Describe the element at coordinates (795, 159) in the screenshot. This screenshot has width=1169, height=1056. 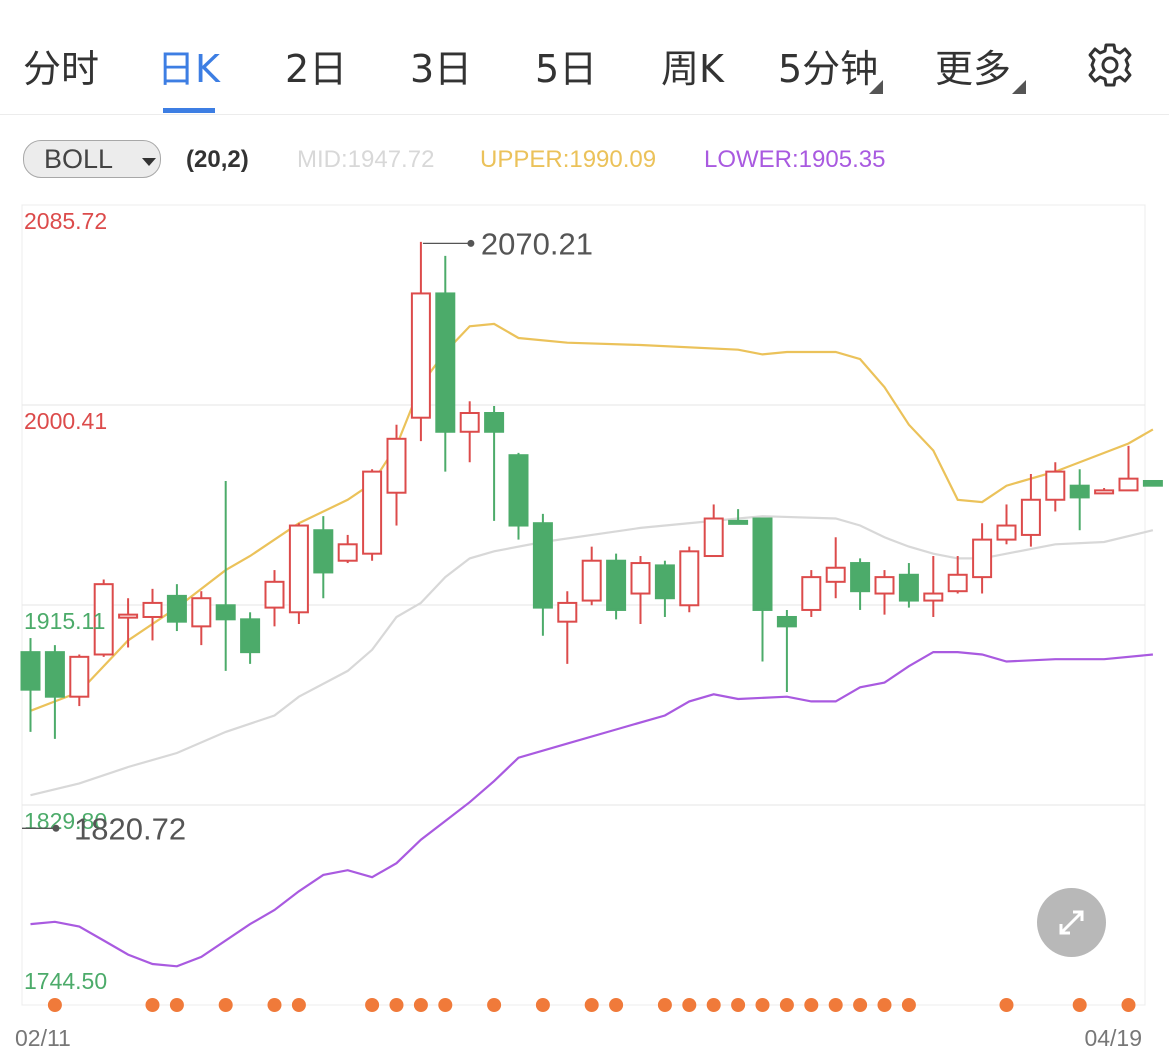
I see `indicator-lower-value: LOWER:1905.35` at that location.